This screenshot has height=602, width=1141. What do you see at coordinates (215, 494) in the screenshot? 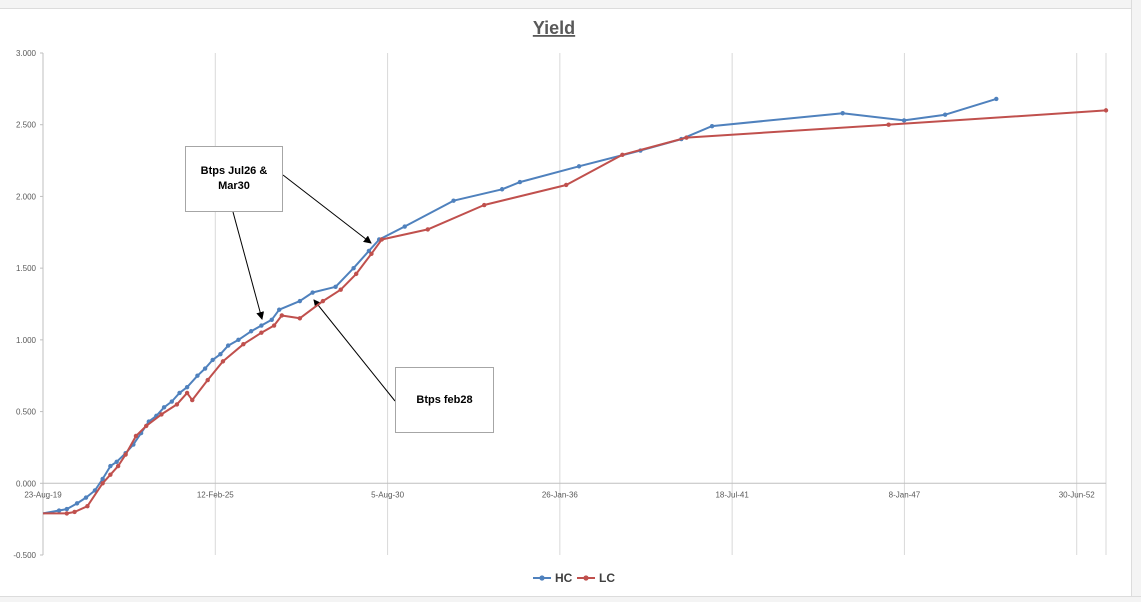
I see `x-tick-label: 12-Feb-25` at bounding box center [215, 494].